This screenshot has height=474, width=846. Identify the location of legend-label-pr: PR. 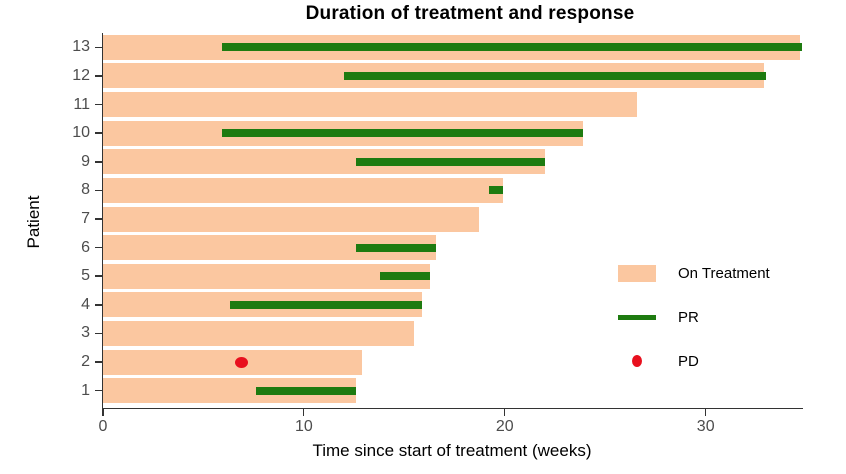
(688, 317).